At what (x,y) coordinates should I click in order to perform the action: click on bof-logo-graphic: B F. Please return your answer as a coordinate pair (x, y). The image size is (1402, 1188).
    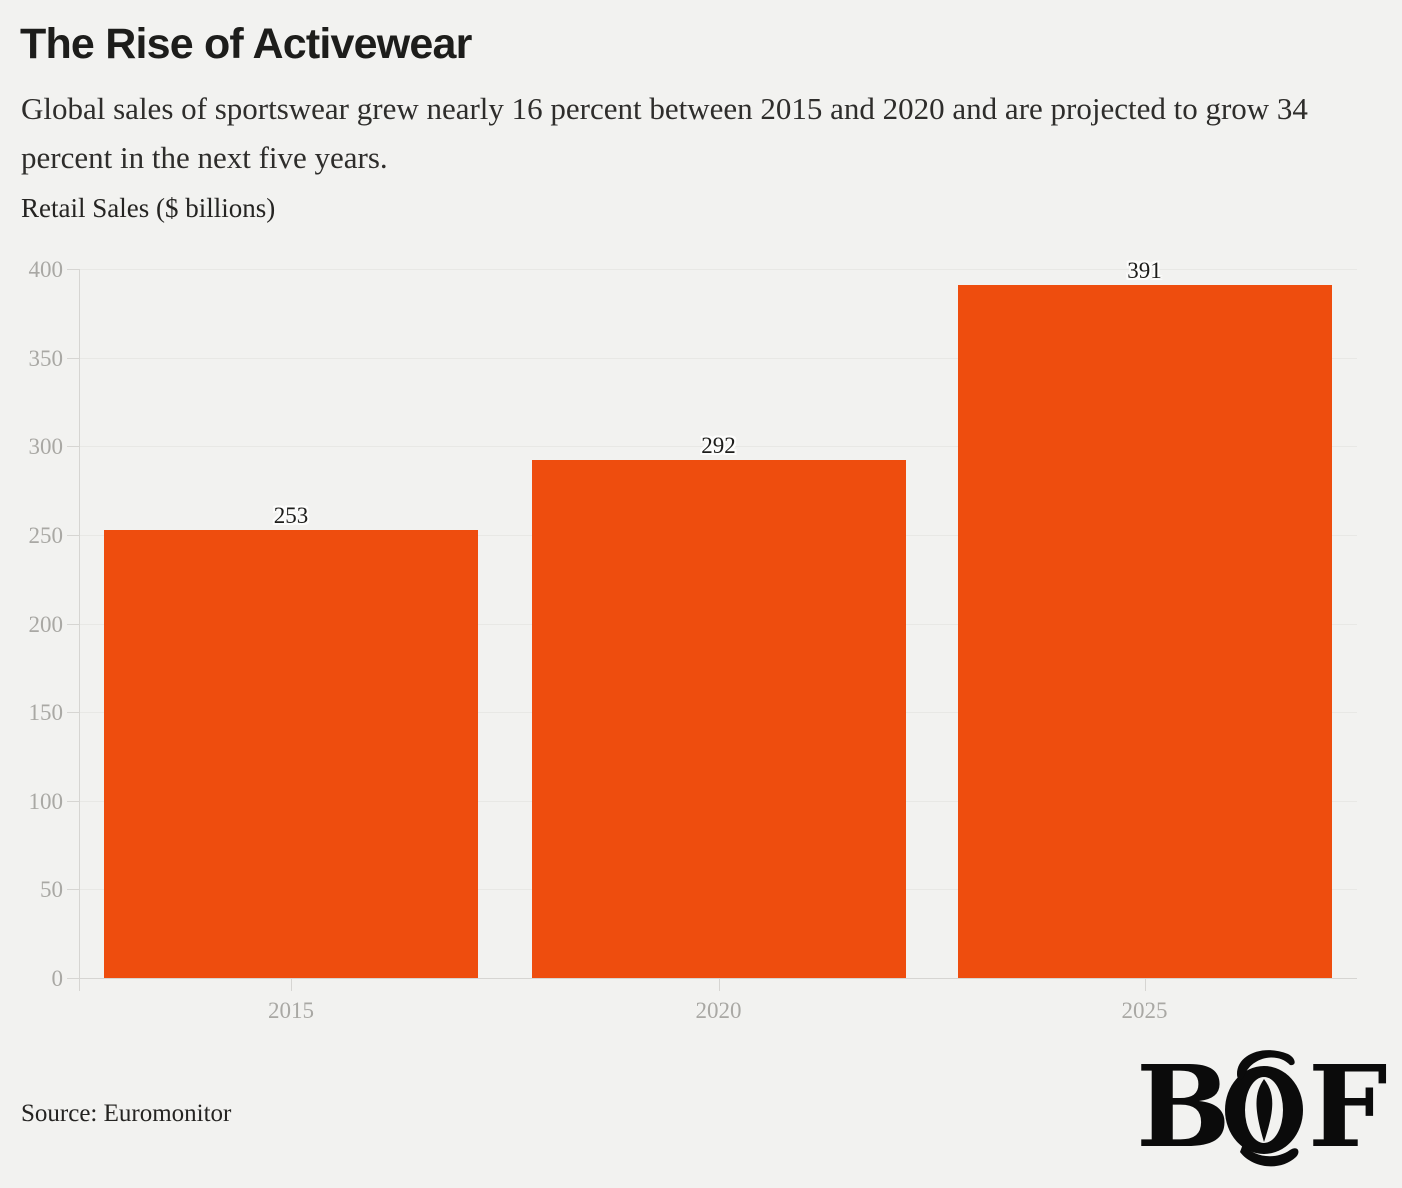
    Looking at the image, I should click on (1264, 1109).